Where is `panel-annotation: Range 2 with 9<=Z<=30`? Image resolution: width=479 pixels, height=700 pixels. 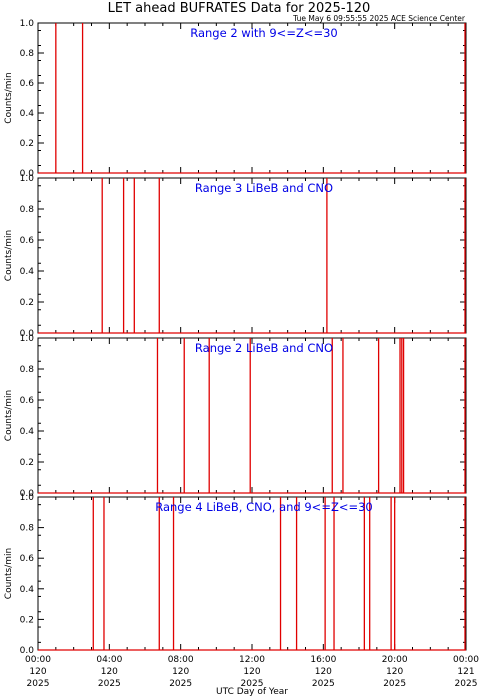
panel-annotation: Range 2 with 9<=Z<=30 is located at coordinates (264, 33).